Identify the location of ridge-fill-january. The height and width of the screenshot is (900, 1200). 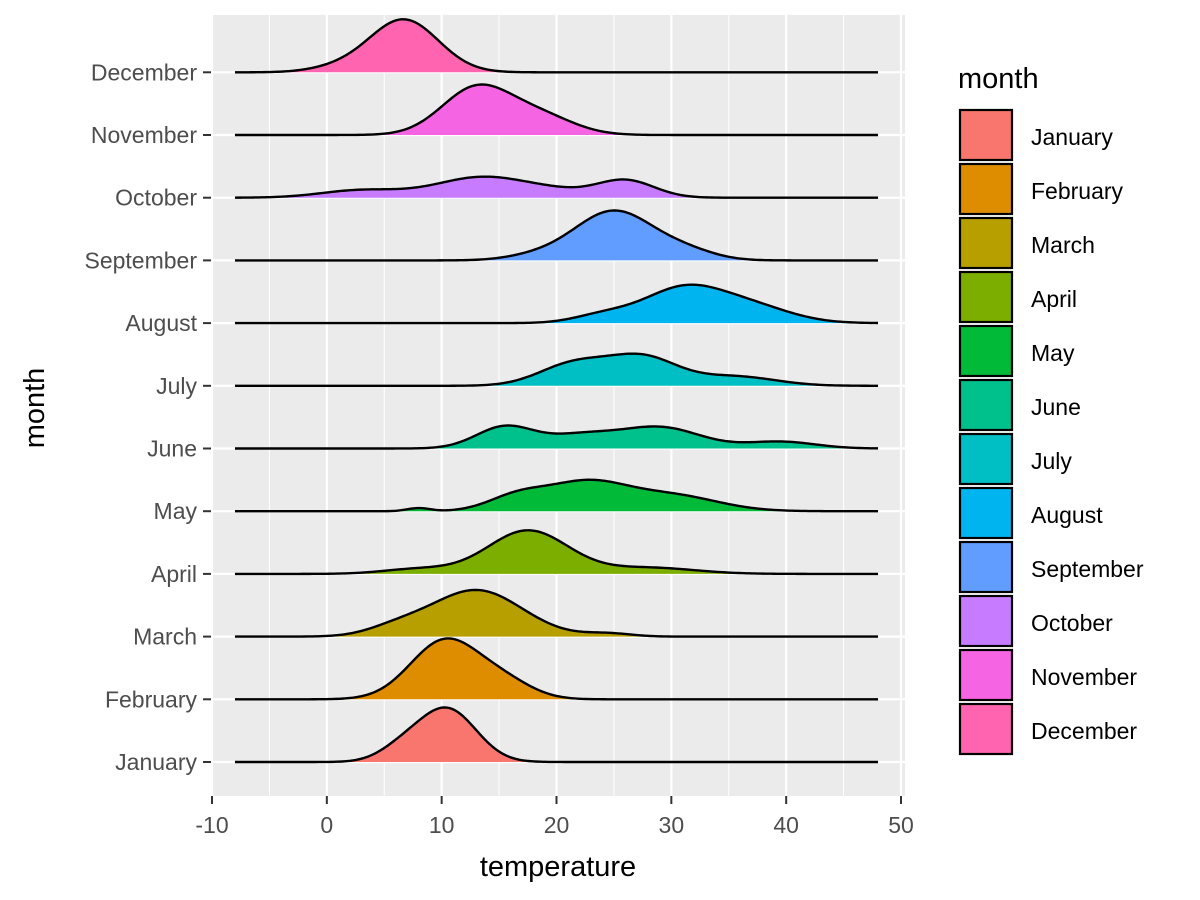
(556, 734).